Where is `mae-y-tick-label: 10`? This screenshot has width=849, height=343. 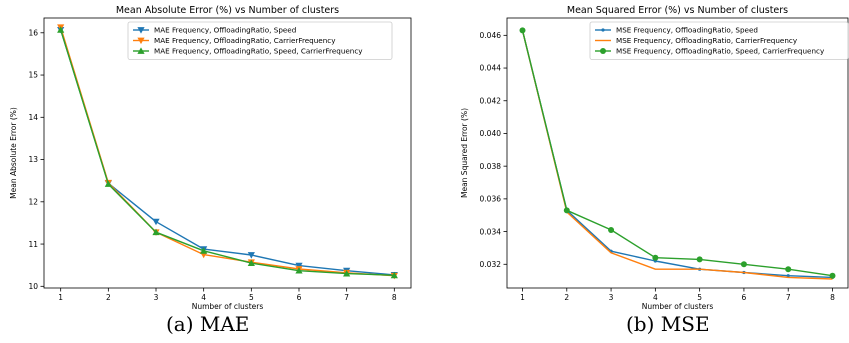
mae-y-tick-label: 10 is located at coordinates (33, 286).